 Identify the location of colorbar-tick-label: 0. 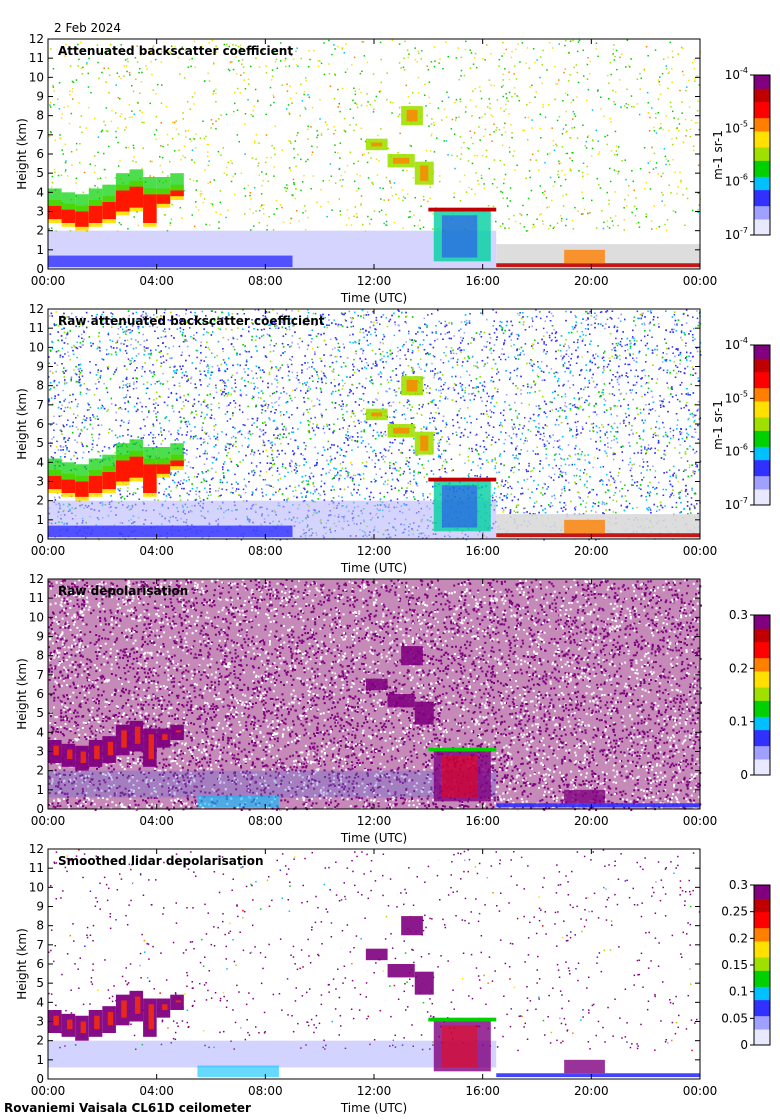
(744, 775).